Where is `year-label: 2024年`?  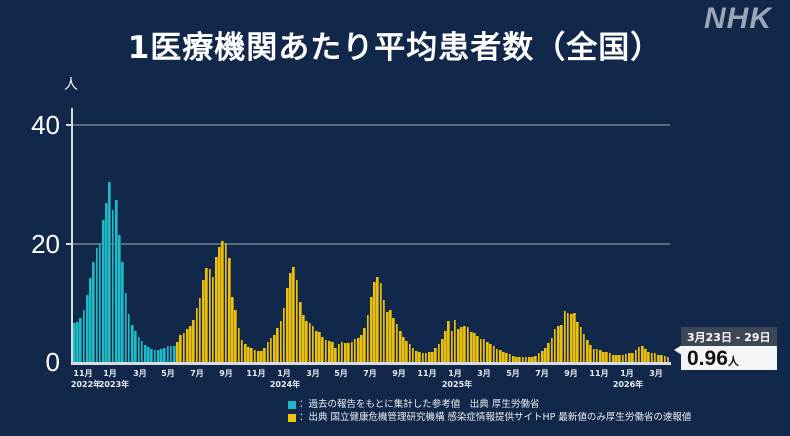
year-label: 2024年 is located at coordinates (285, 384).